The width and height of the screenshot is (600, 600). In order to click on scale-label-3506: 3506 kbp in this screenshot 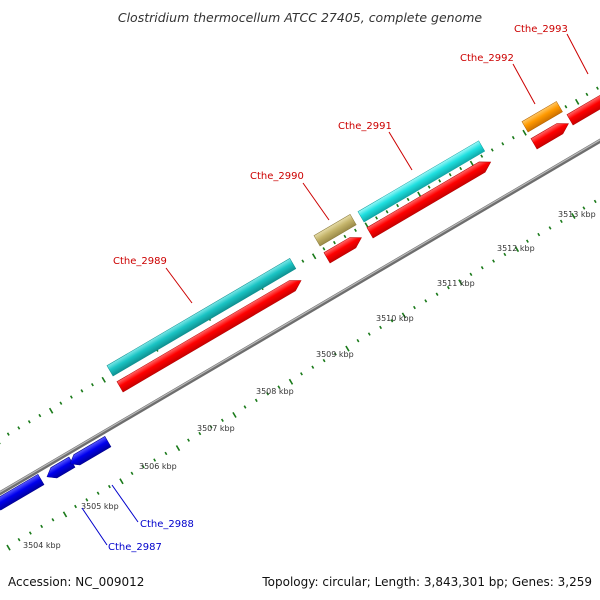, I will do `click(158, 466)`.